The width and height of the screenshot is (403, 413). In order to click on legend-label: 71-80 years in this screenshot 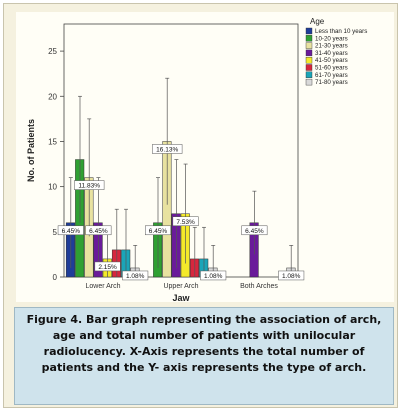, I will do `click(331, 82)`.